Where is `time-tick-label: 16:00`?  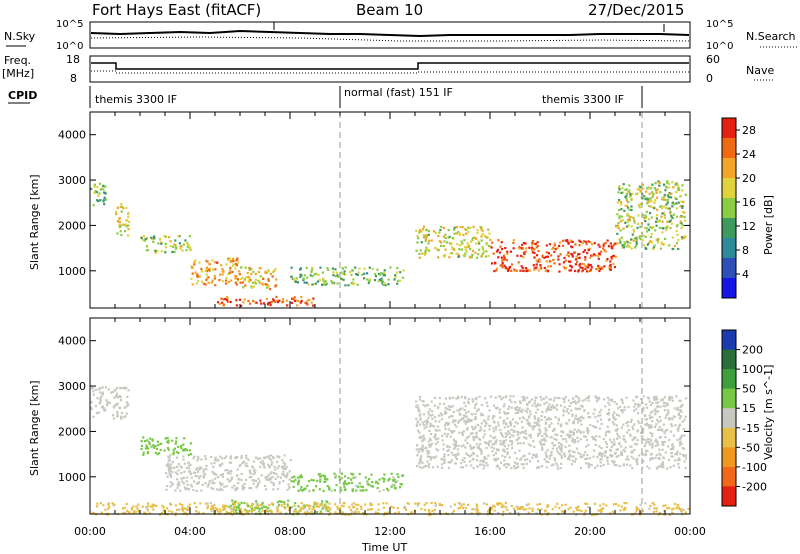
time-tick-label: 16:00 is located at coordinates (490, 531).